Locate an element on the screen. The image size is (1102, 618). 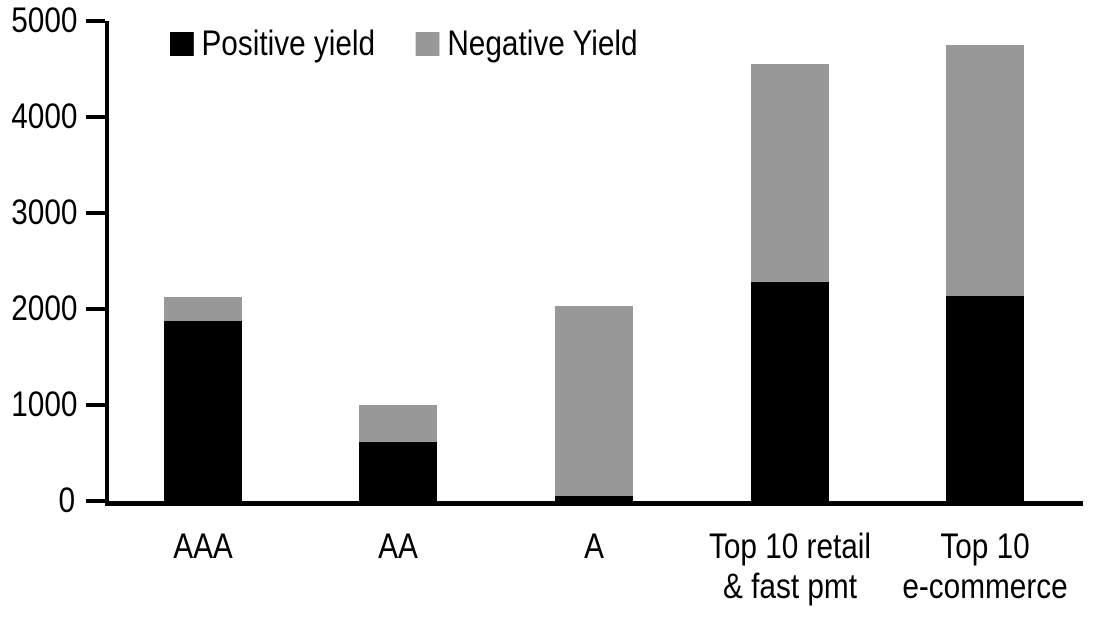
y-tick-label: 5000 is located at coordinates (44, 20).